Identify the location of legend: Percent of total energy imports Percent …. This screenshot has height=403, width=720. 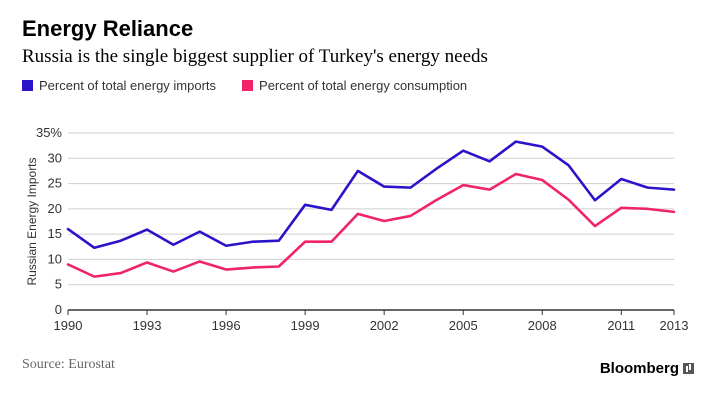
(257, 85).